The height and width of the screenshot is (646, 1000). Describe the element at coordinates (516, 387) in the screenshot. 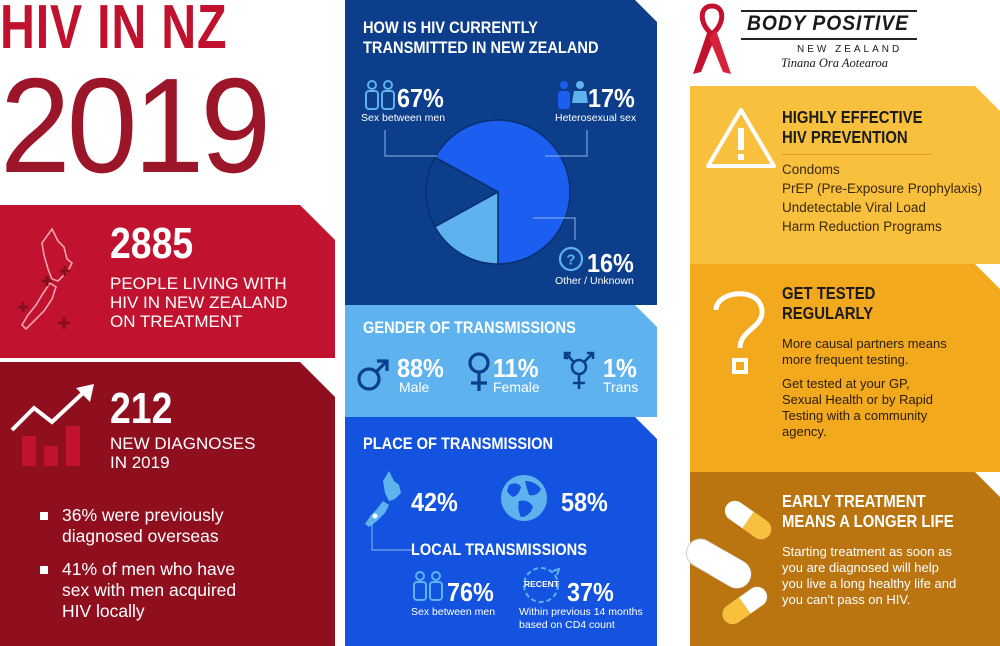

I see `female-label: Female` at that location.